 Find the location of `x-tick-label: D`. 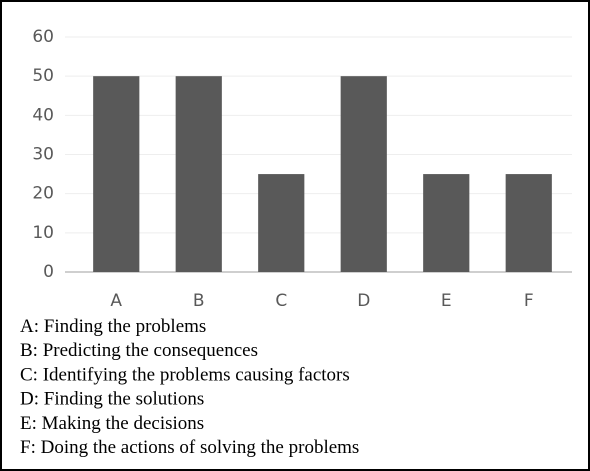

x-tick-label: D is located at coordinates (363, 301).